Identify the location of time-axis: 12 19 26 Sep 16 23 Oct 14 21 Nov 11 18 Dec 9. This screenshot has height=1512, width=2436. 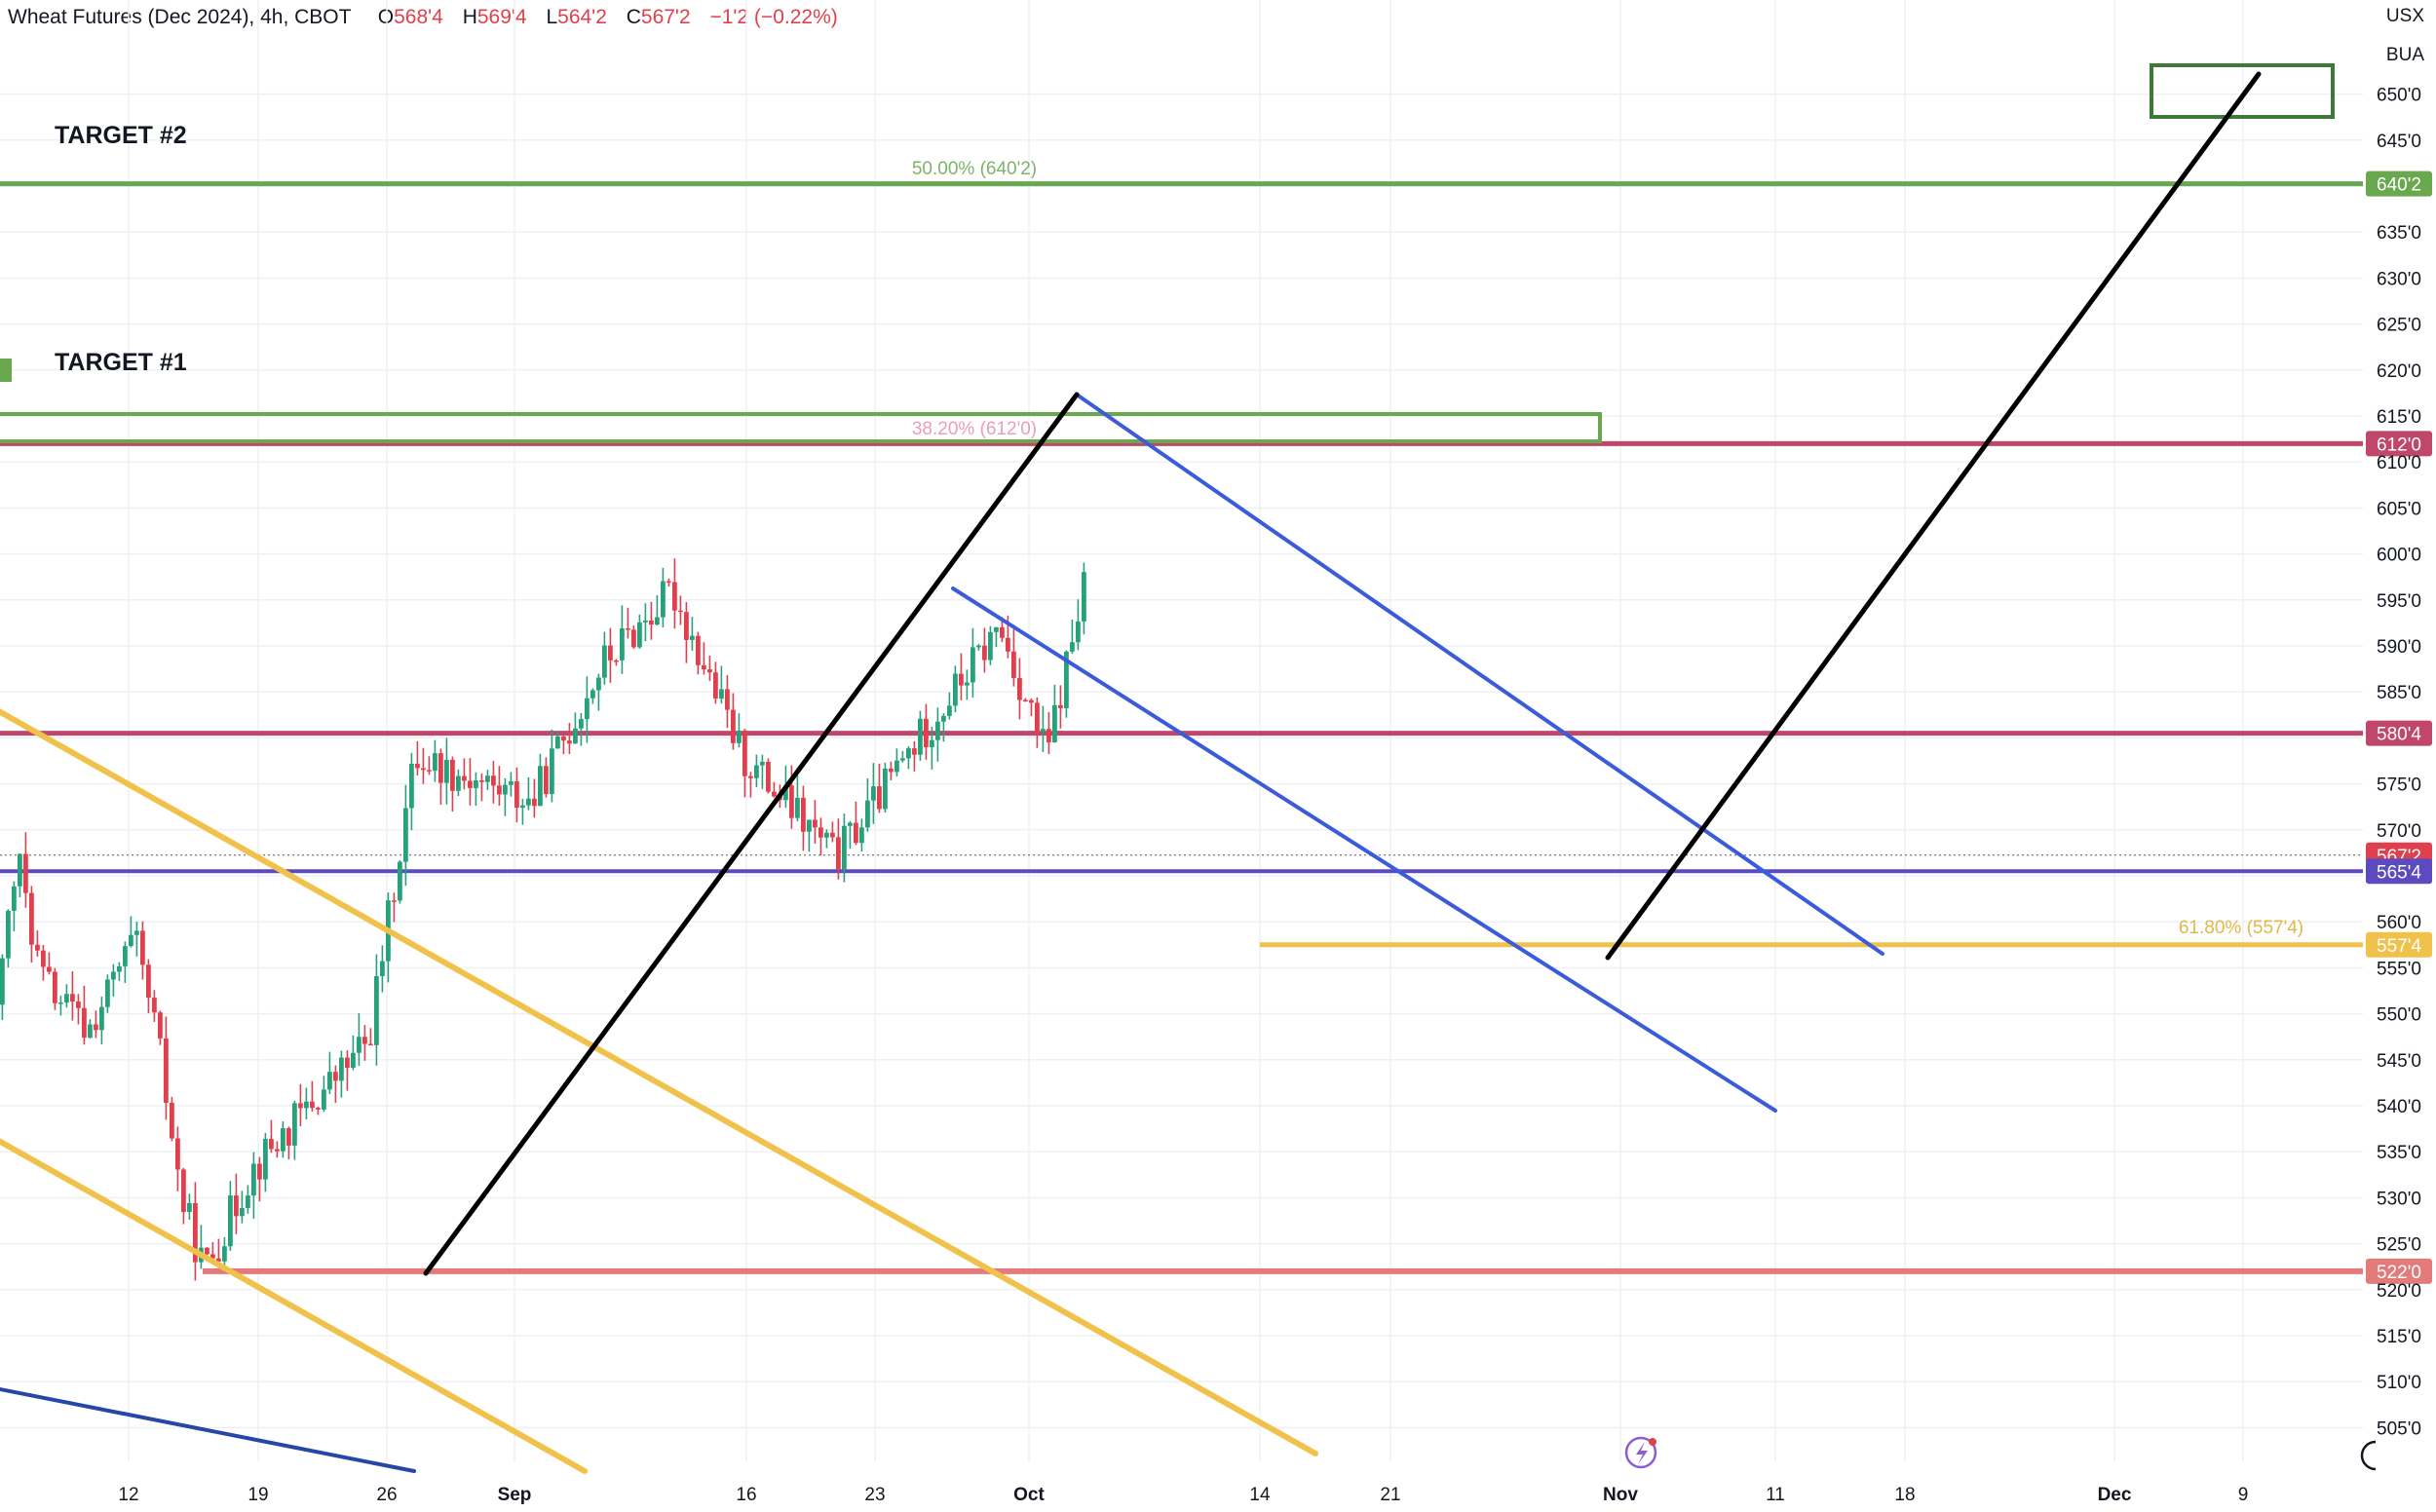
(1247, 1472).